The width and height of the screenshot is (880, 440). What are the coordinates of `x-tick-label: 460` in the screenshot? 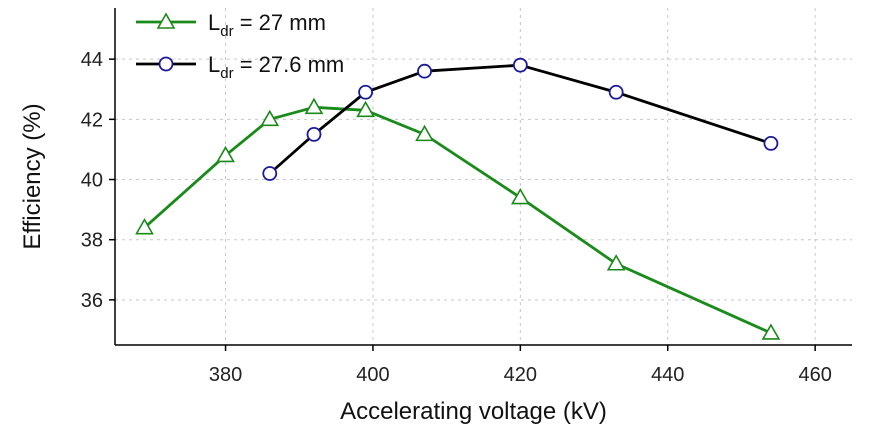 It's located at (814, 375).